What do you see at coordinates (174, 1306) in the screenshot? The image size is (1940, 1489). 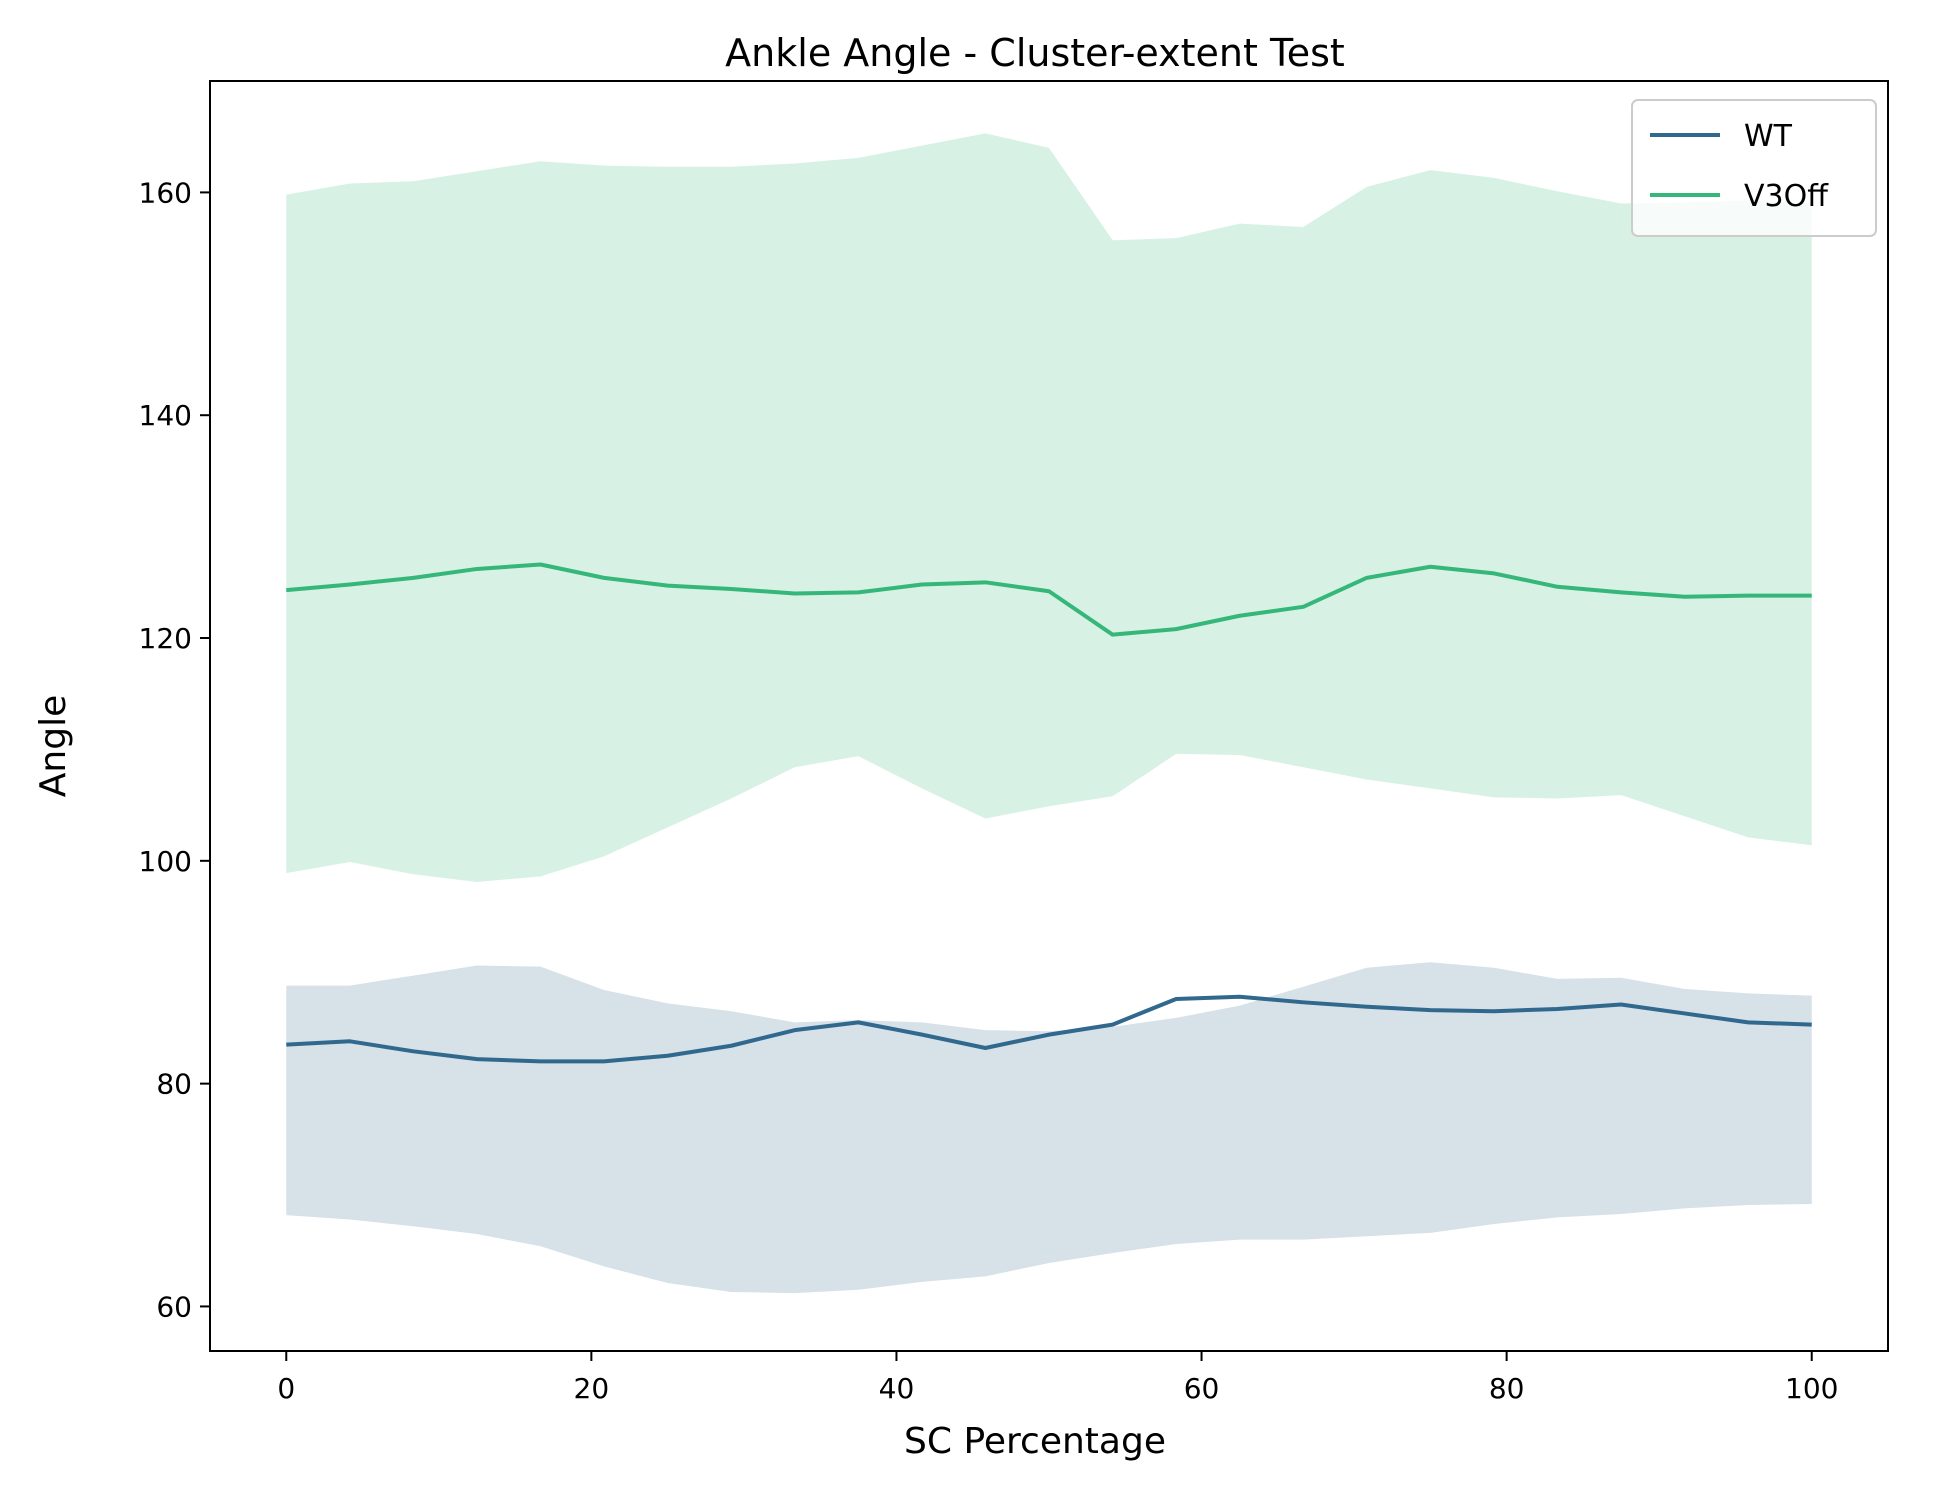 I see `y-tick-label: 60` at bounding box center [174, 1306].